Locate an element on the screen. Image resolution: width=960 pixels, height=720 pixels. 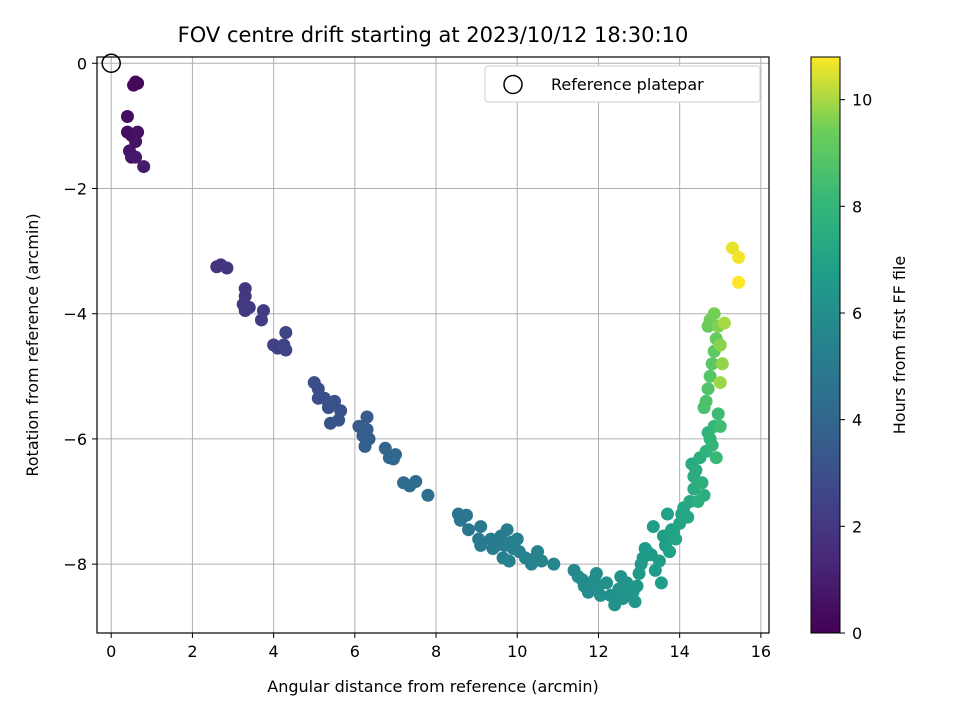
colorbar-label: Hours from first FF file is located at coordinates (899, 345).